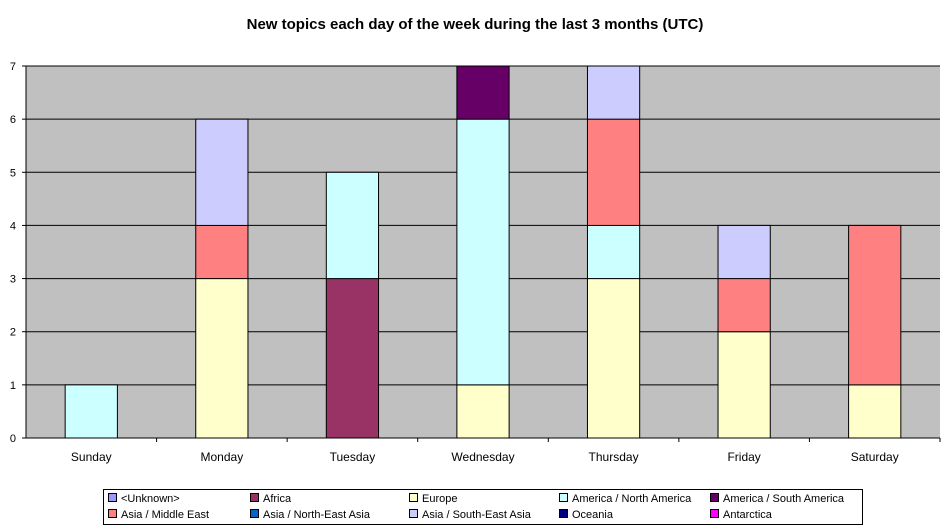  Describe the element at coordinates (747, 515) in the screenshot. I see `legend-label: Antarctica` at that location.